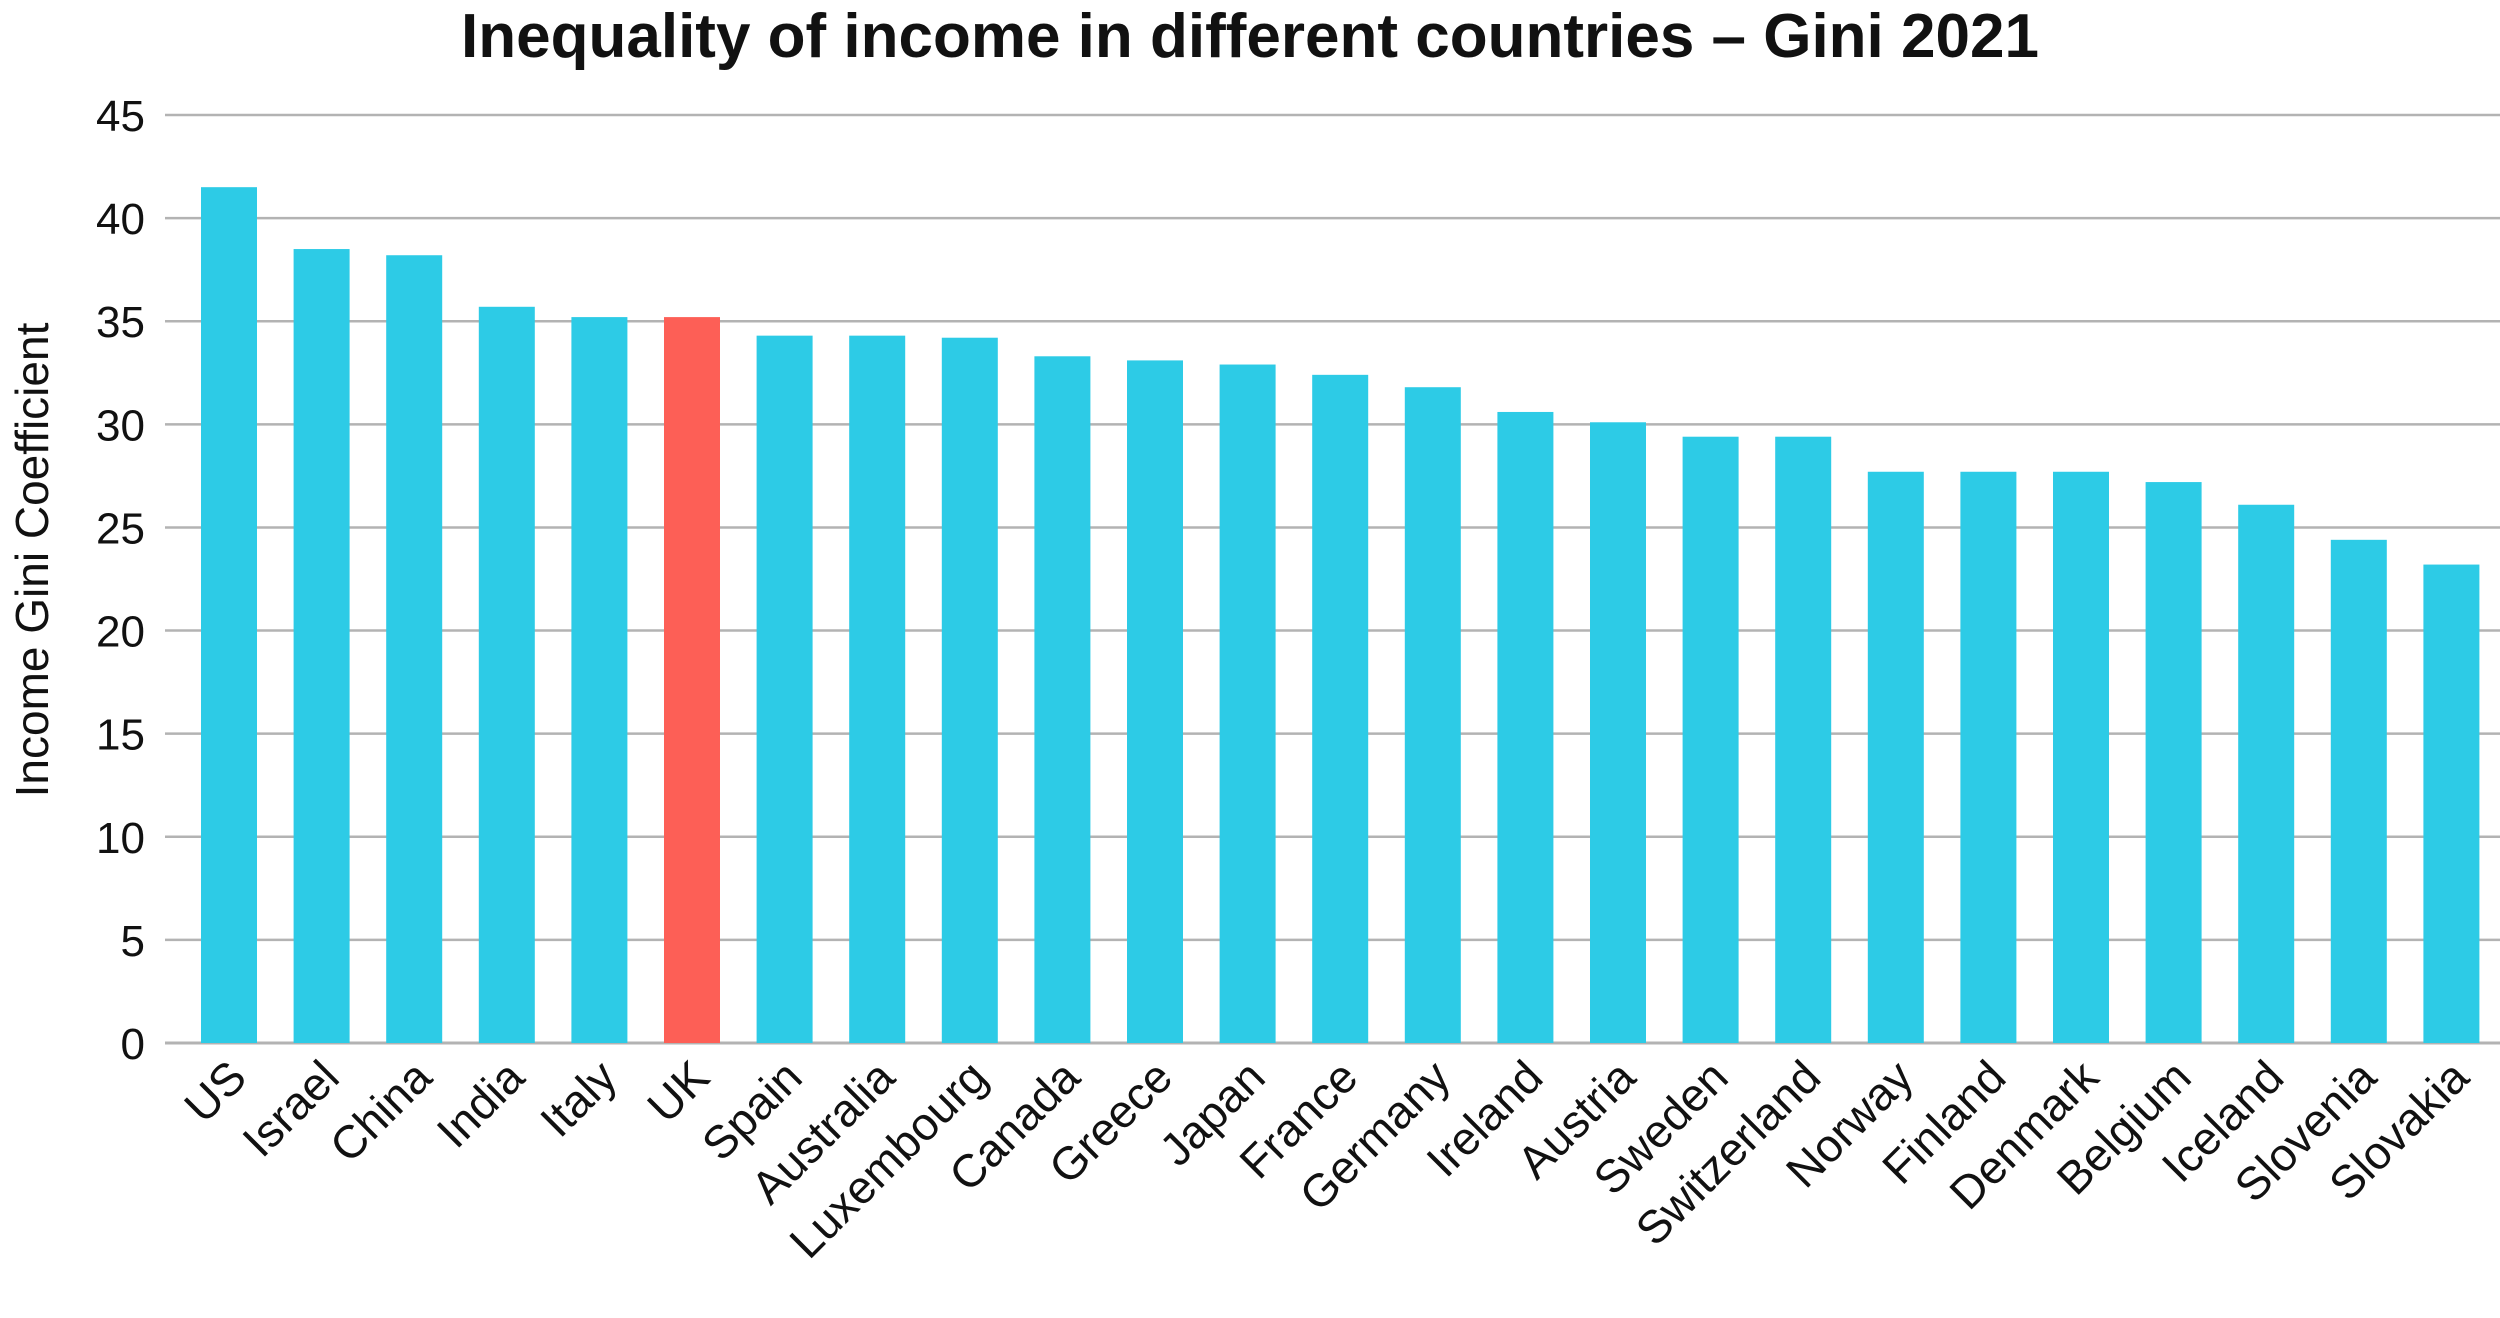 The width and height of the screenshot is (2500, 1318). What do you see at coordinates (1525, 727) in the screenshot?
I see `bar-ireland` at bounding box center [1525, 727].